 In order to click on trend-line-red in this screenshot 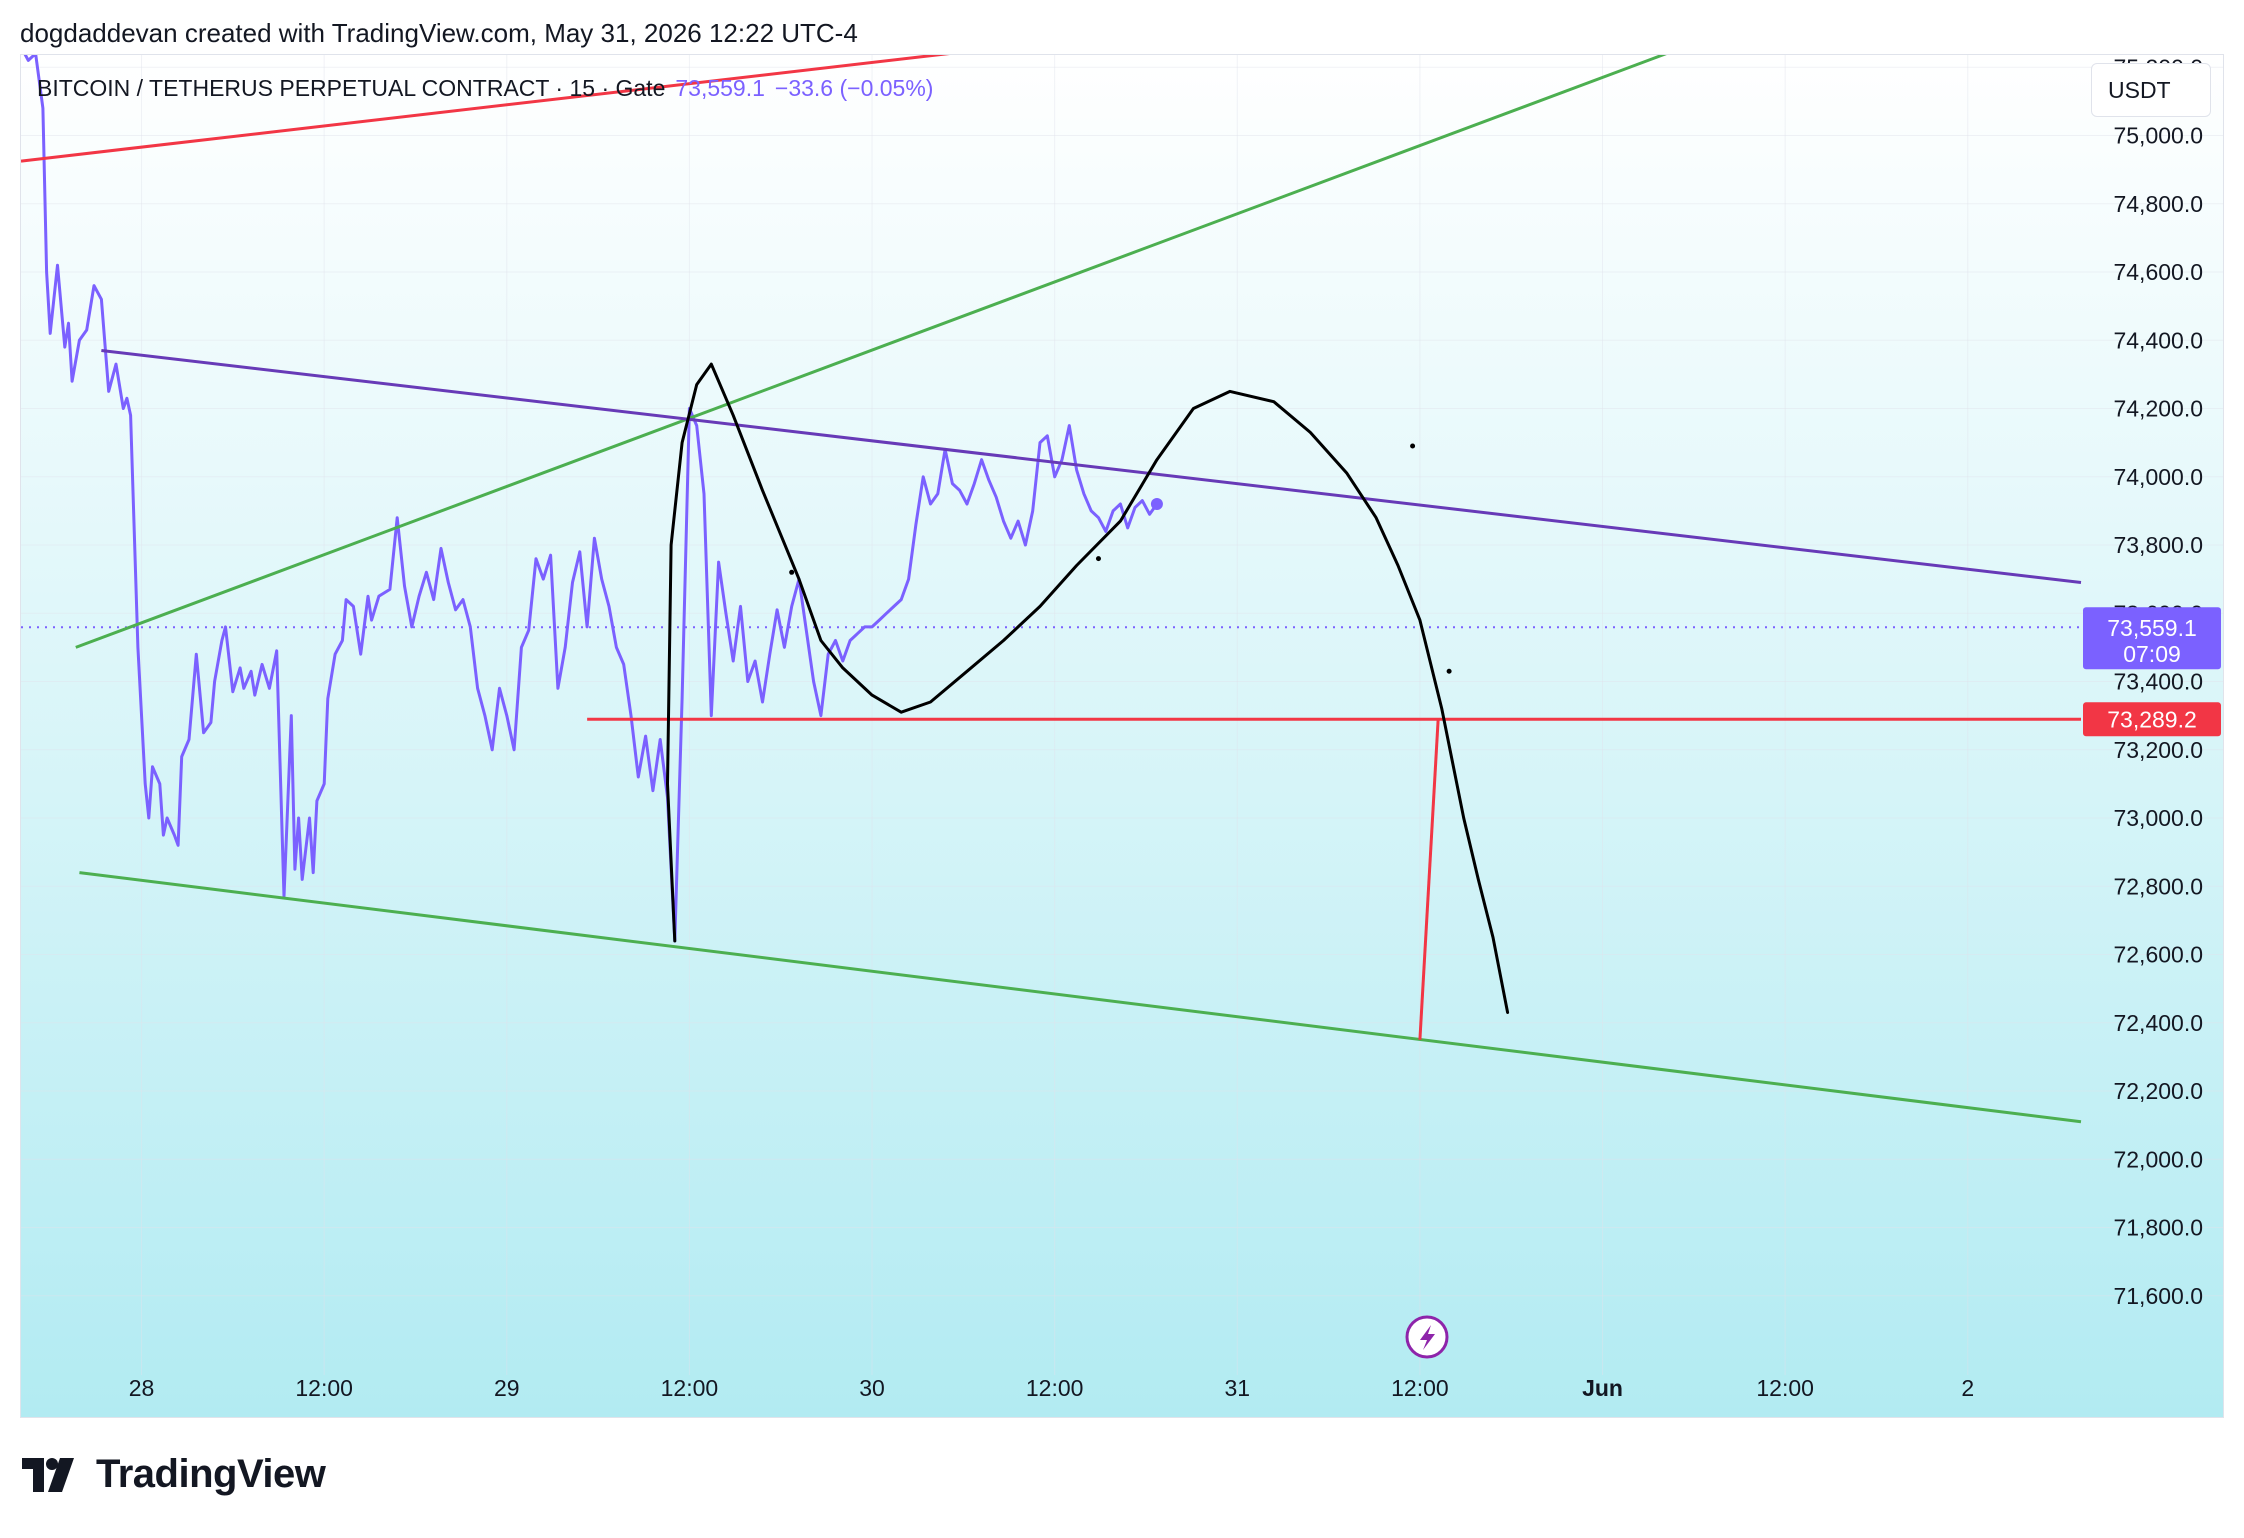, I will do `click(485, 109)`.